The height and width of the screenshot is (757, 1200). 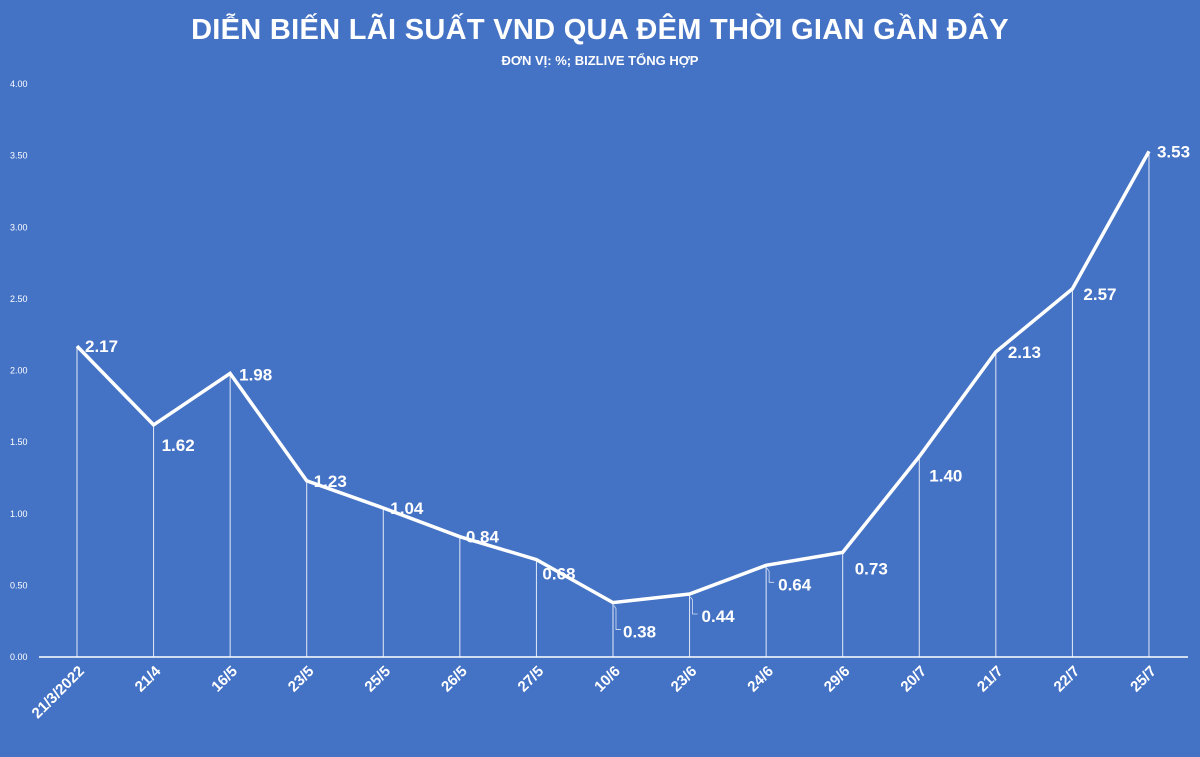 I want to click on x-tick-label: 21/3/2022, so click(x=58, y=692).